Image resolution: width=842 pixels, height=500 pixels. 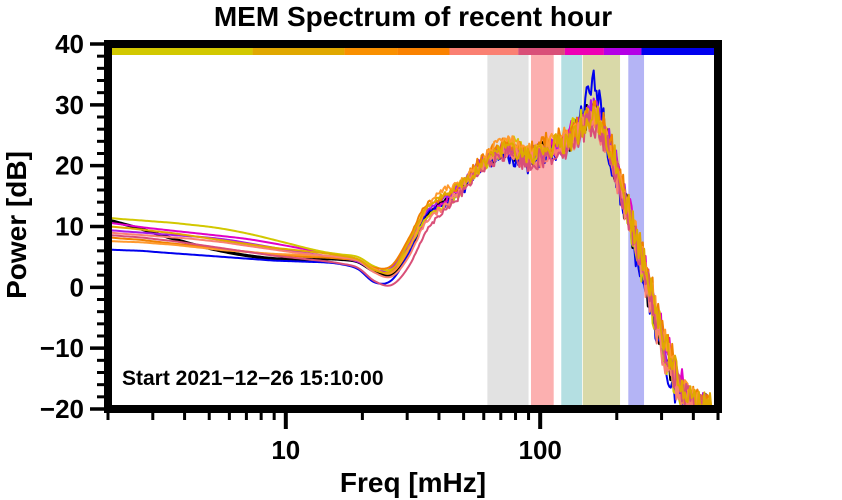 What do you see at coordinates (371, 51) in the screenshot?
I see `seg-orange` at bounding box center [371, 51].